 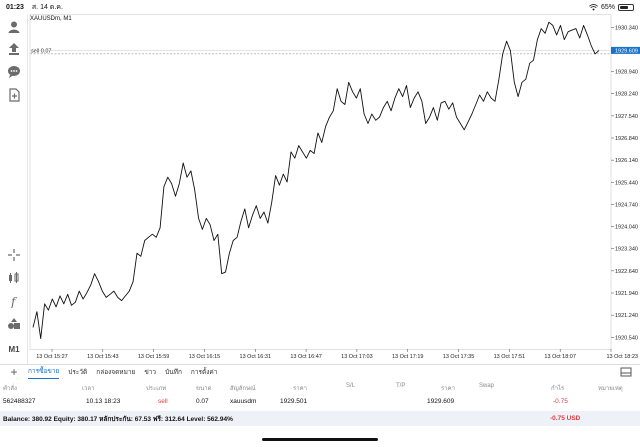 I want to click on order-id: 562488327, so click(x=19, y=401).